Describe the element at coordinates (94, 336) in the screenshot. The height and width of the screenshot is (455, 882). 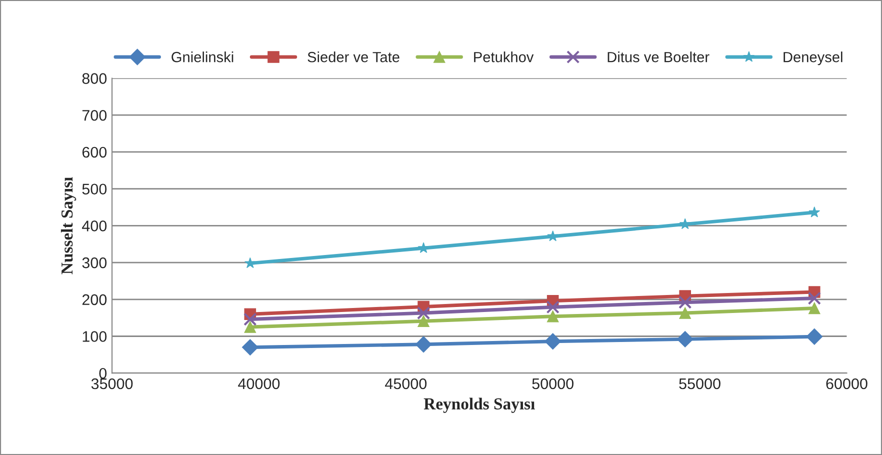
I see `y-tick-label: 100` at that location.